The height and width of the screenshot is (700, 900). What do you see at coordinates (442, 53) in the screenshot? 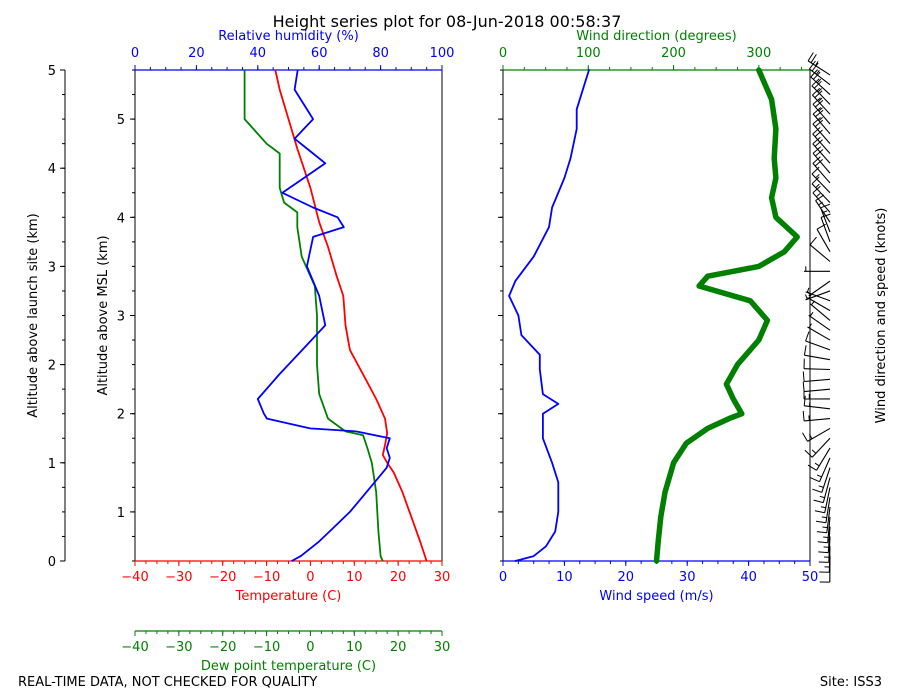
I see `rh-tick-label: 100` at bounding box center [442, 53].